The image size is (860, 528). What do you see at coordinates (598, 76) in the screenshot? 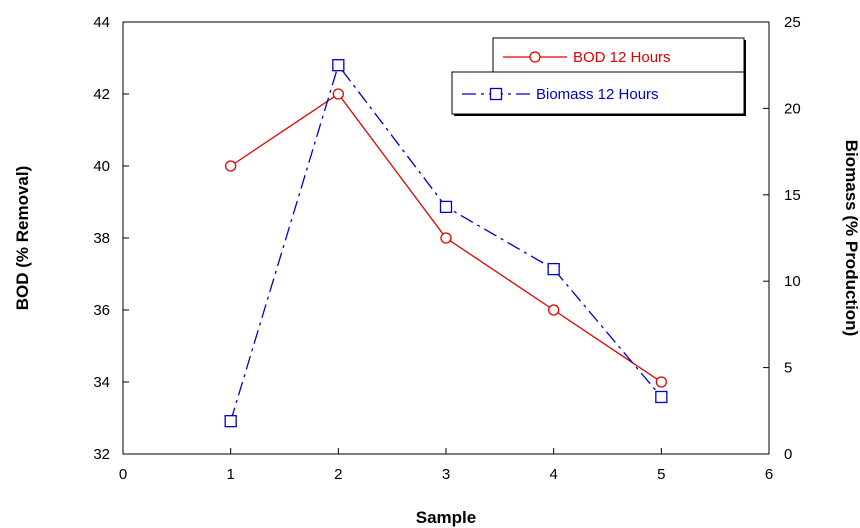
I see `legend: BOD 12 Hours Biomass 12 Hours` at bounding box center [598, 76].